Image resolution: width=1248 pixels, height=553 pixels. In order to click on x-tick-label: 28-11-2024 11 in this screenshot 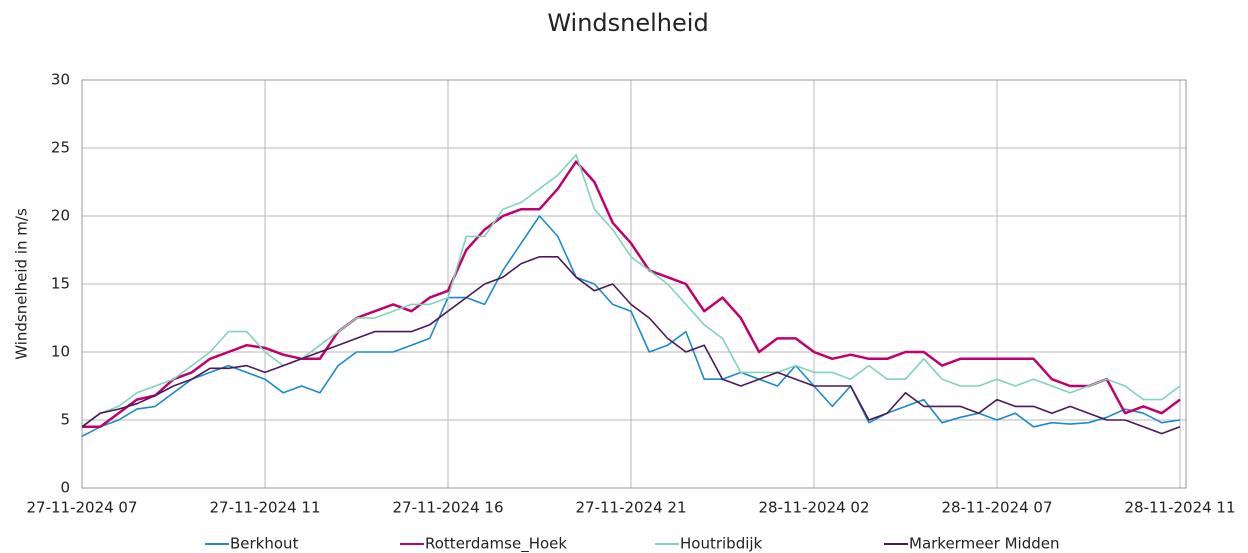, I will do `click(1179, 508)`.